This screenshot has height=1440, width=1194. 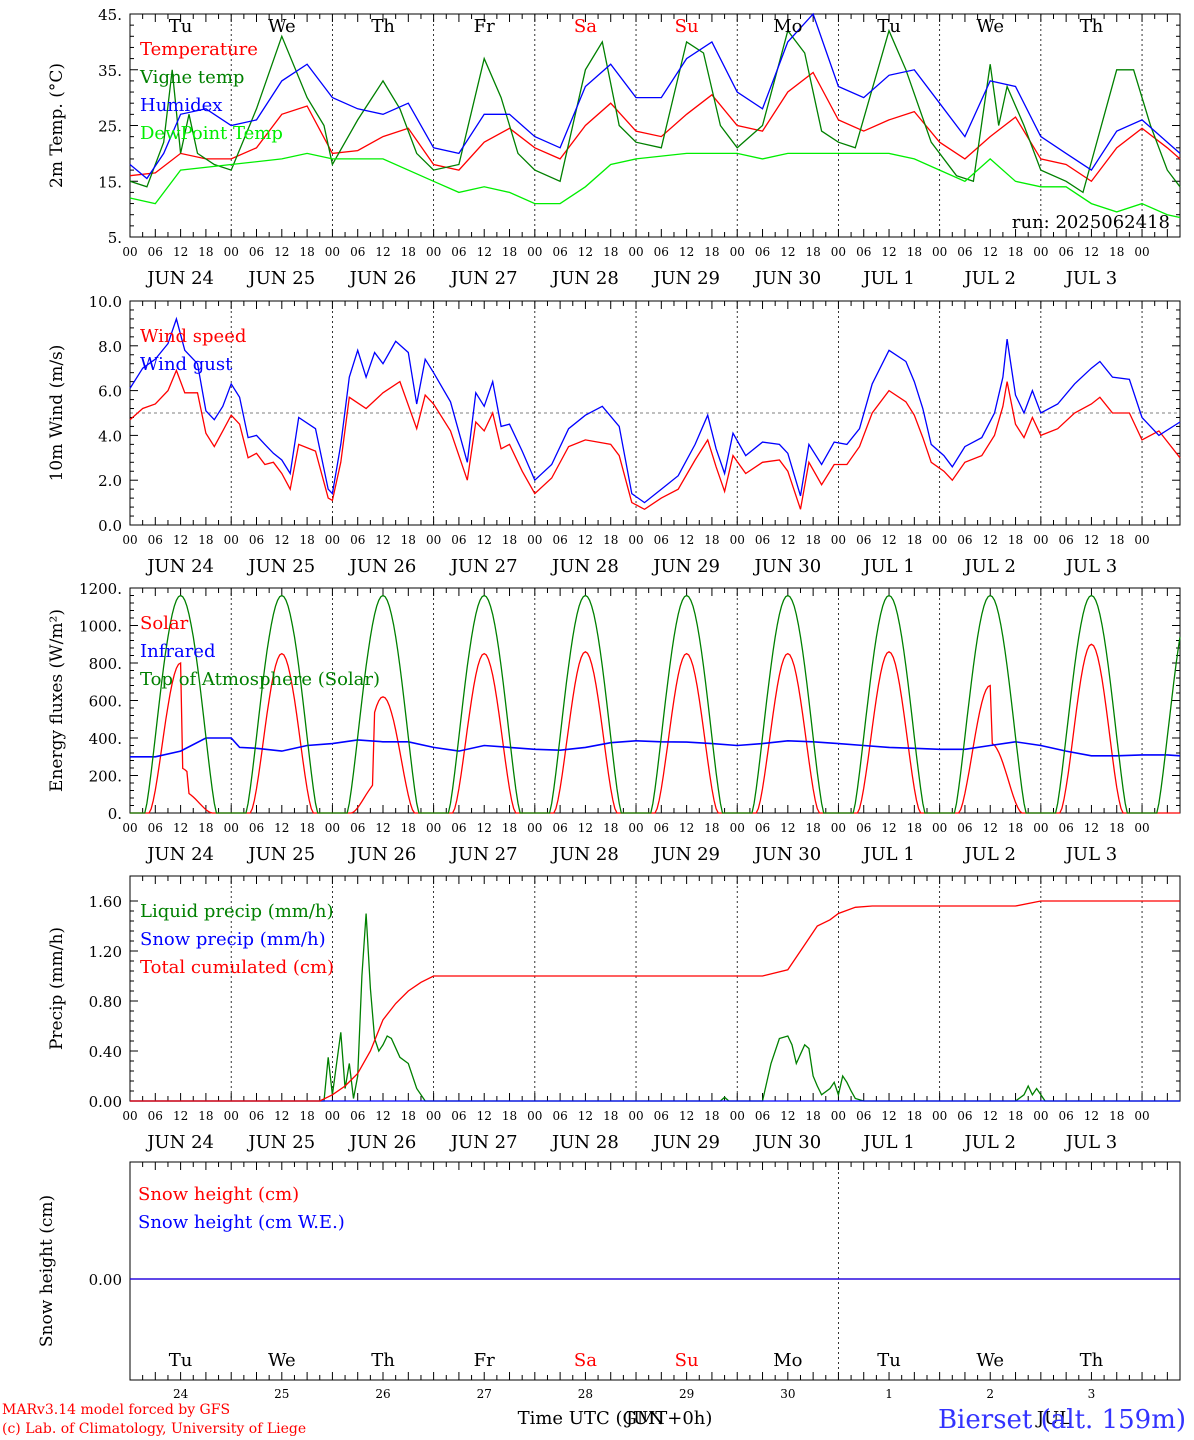 I want to click on y-tick-label: 200., so click(x=105, y=777).